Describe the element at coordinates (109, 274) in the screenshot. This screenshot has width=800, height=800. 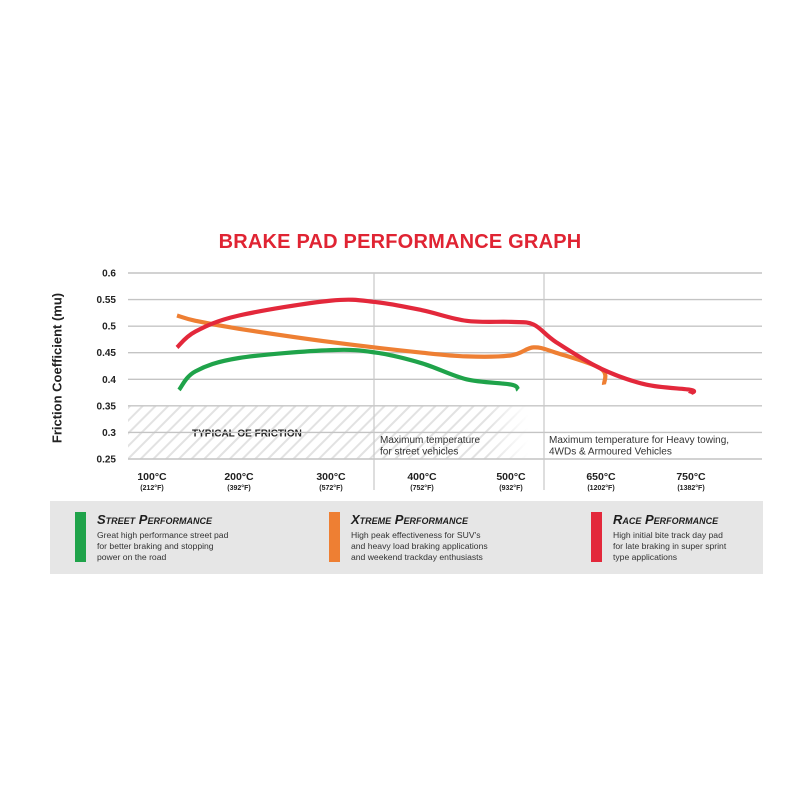
I see `y-tick-label: 0.6` at that location.